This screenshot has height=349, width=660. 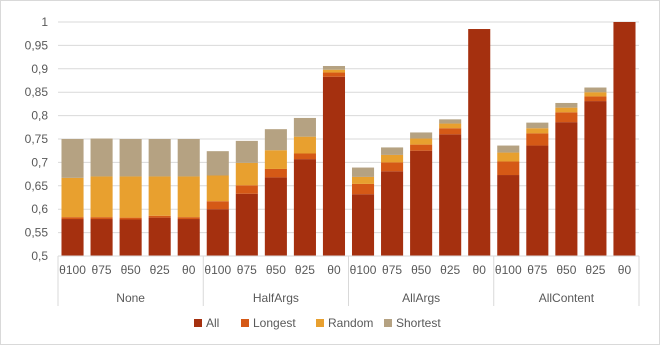 I want to click on y-tick-label: 0,9, so click(x=39, y=69).